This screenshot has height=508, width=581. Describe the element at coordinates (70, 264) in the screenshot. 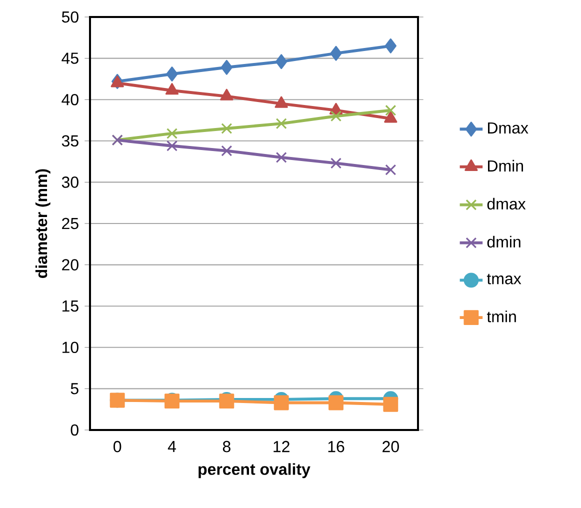

I see `y-tick-label: 20` at that location.